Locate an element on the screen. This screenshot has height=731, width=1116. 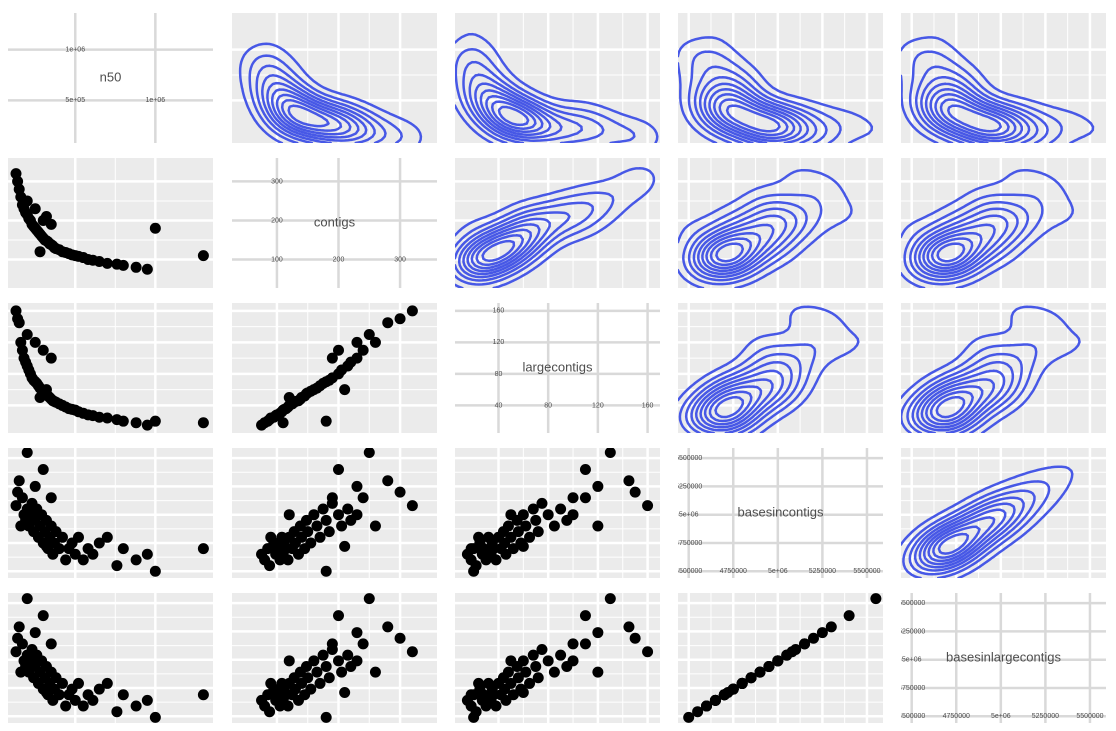
y-tick-label: 5250000 is located at coordinates (688, 486).